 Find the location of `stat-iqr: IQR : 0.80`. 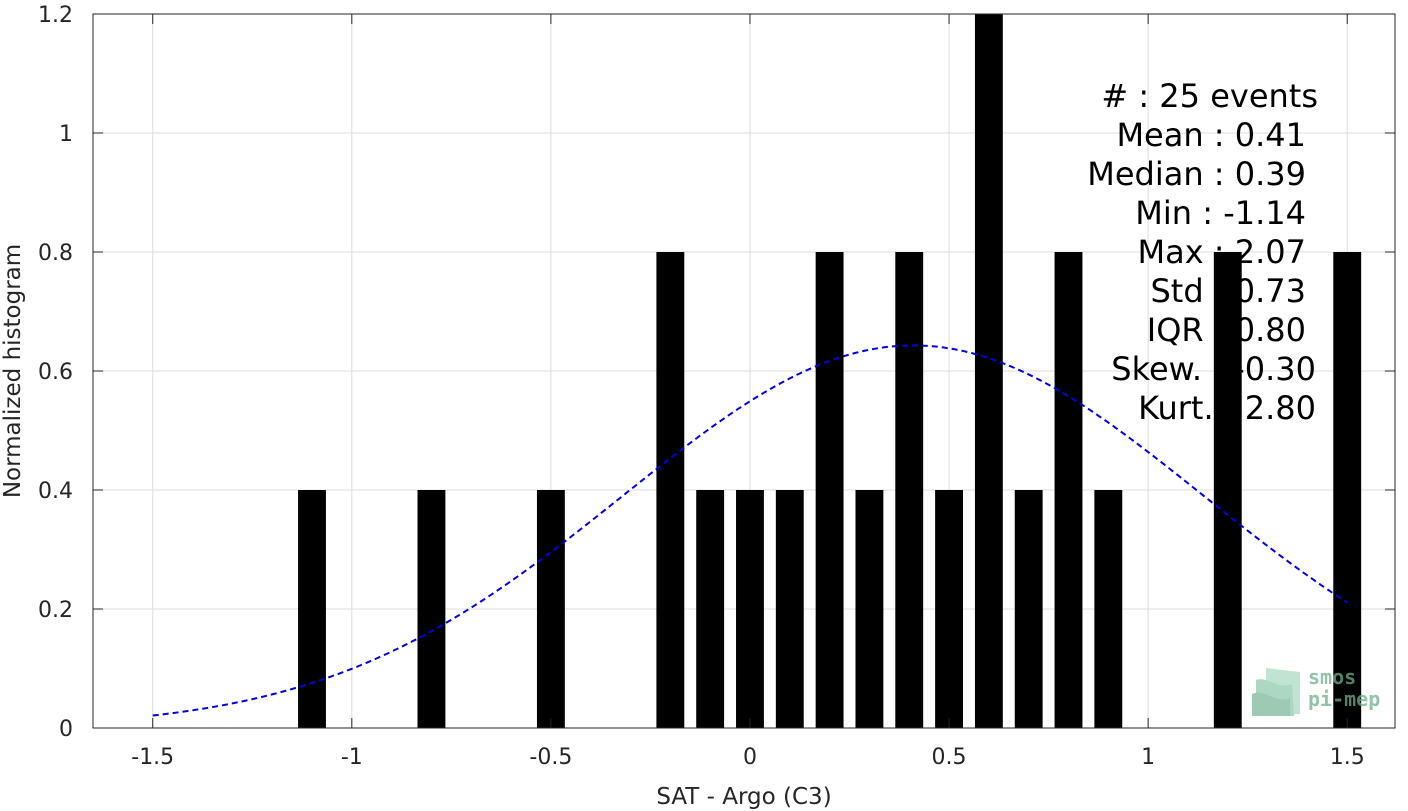

stat-iqr: IQR : 0.80 is located at coordinates (1226, 330).